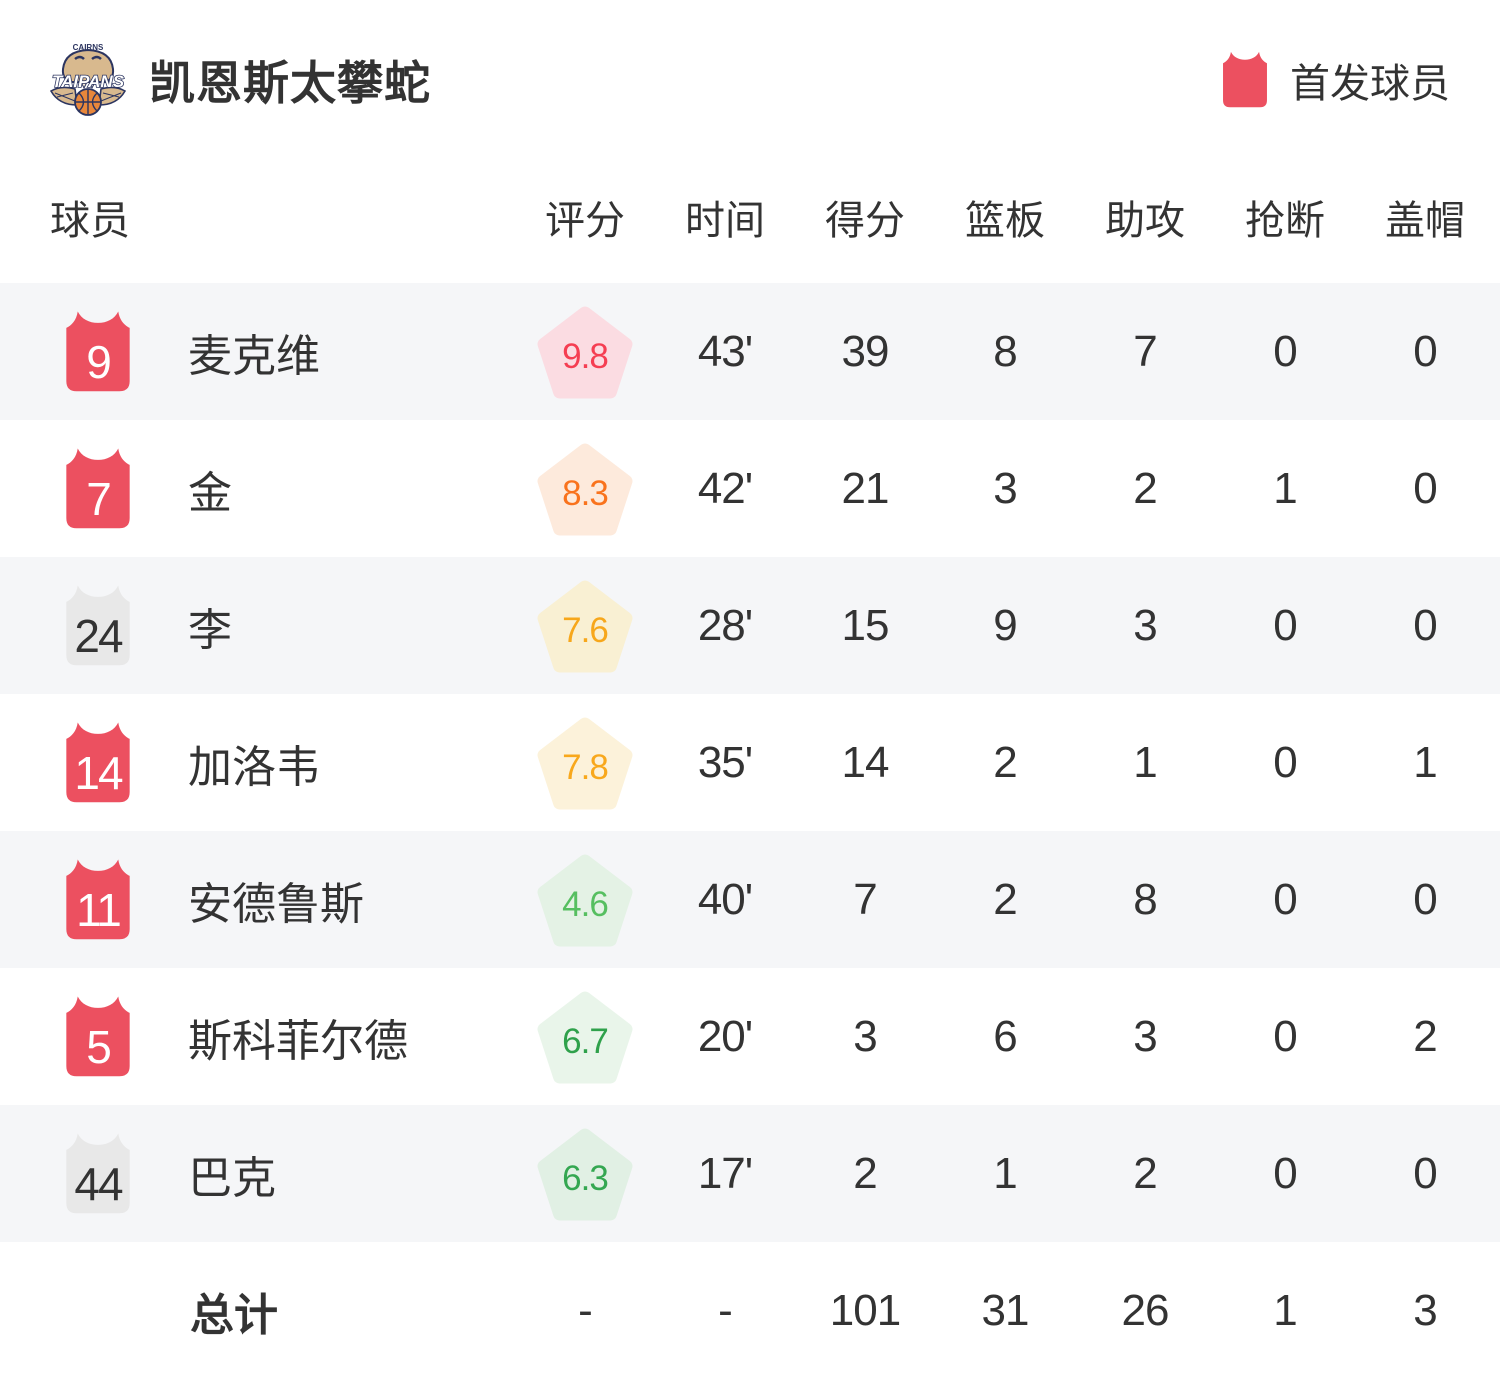  Describe the element at coordinates (725, 625) in the screenshot. I see `minutes-value: 28'` at that location.